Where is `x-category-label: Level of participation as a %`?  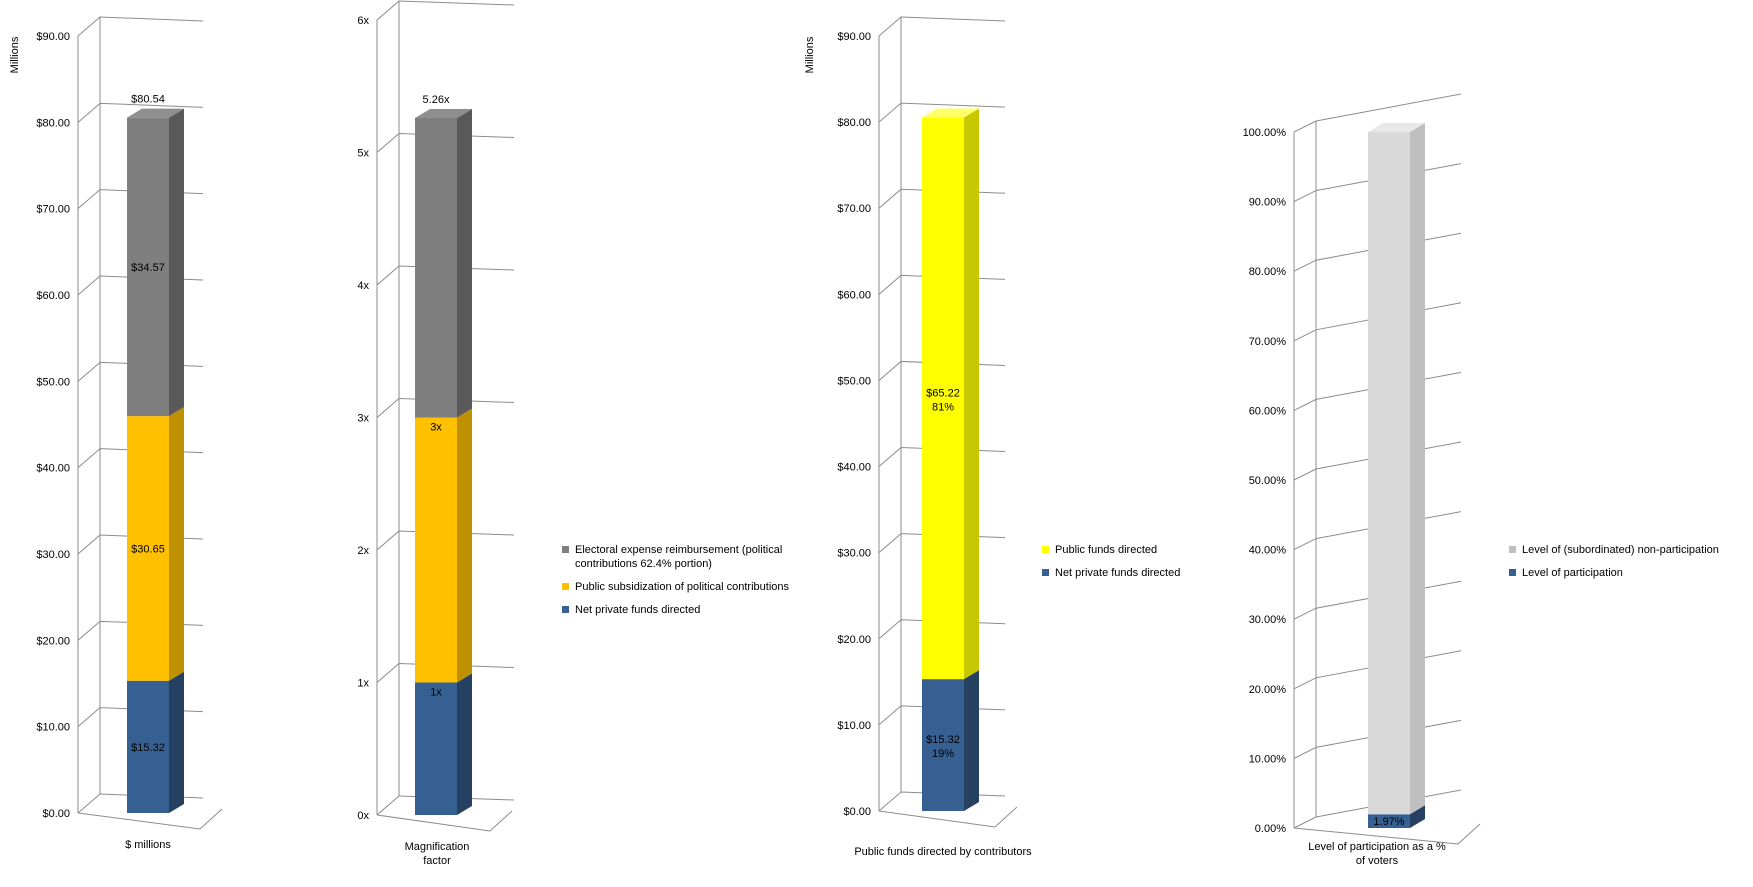
x-category-label: Level of participation as a % is located at coordinates (1377, 847).